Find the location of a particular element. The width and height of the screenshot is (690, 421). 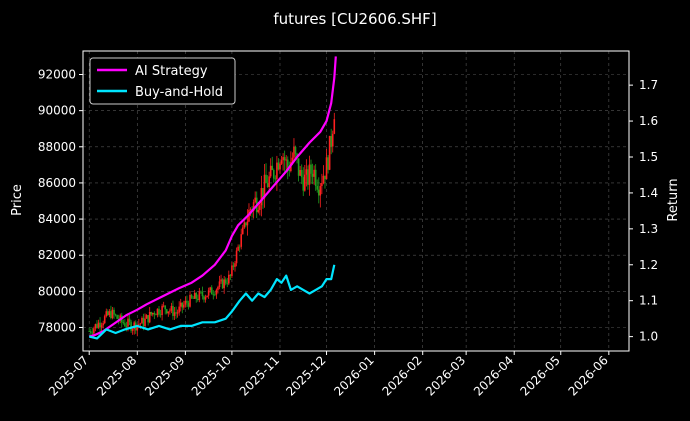

legend-label-buy-and-hold: Buy-and-Hold is located at coordinates (179, 92).